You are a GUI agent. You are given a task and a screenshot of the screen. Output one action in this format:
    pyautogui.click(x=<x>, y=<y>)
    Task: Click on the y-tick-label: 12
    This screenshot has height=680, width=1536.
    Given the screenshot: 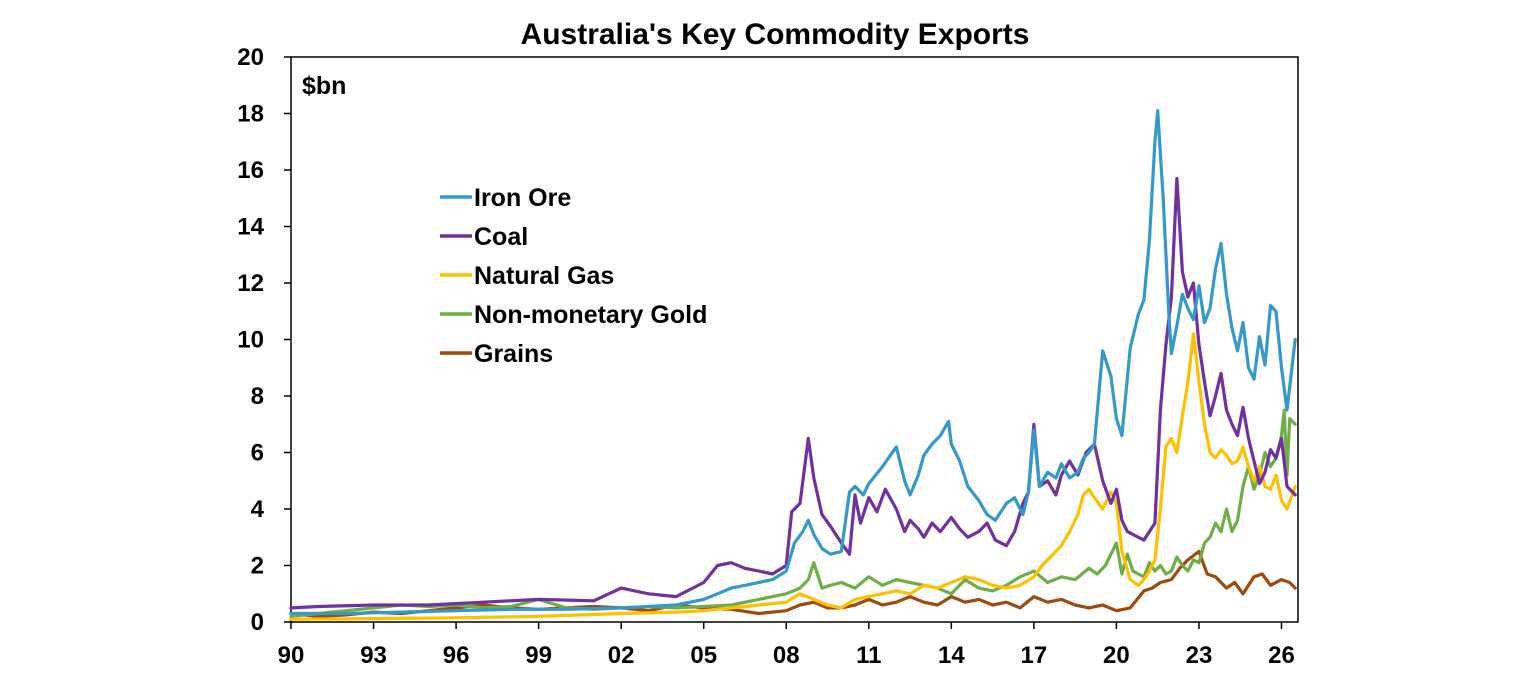 What is the action you would take?
    pyautogui.click(x=250, y=283)
    